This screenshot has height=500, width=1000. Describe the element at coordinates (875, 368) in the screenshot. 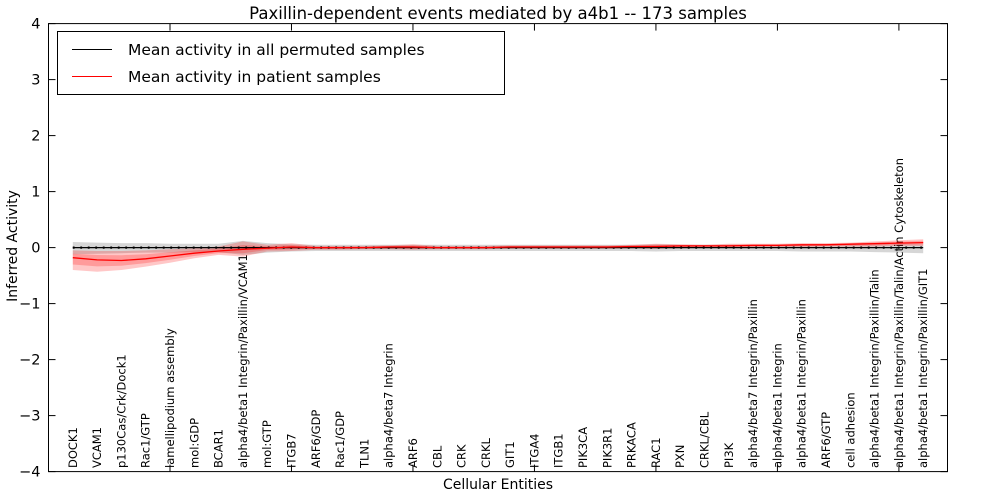

I see `x-tick-label: alpha4/beta1 Integrin/Paxillin/Talin` at that location.